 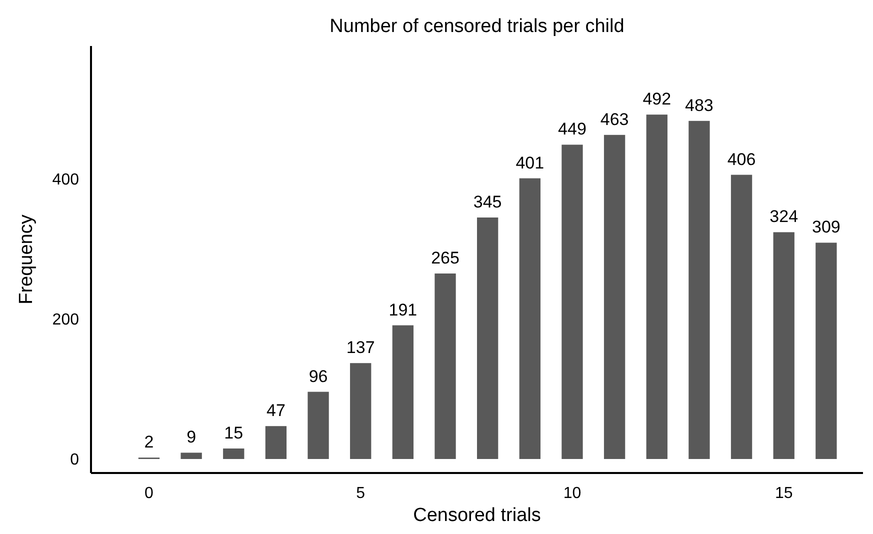 I want to click on x-axis-title: Censored trials, so click(x=477, y=515).